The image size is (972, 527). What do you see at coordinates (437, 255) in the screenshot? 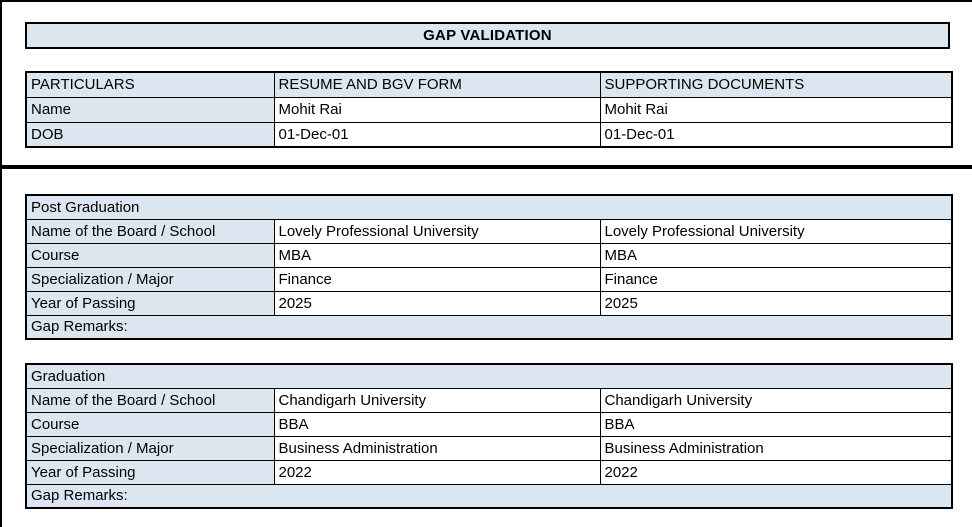
I see `resume-value: MBA` at bounding box center [437, 255].